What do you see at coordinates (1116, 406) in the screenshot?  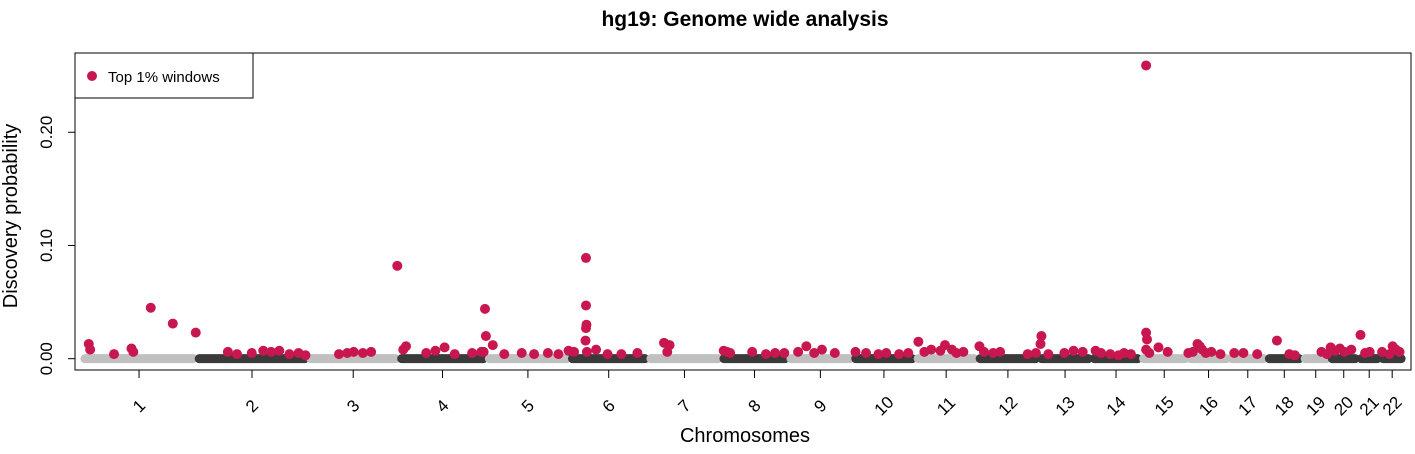 I see `x-tick-label-14: 14` at bounding box center [1116, 406].